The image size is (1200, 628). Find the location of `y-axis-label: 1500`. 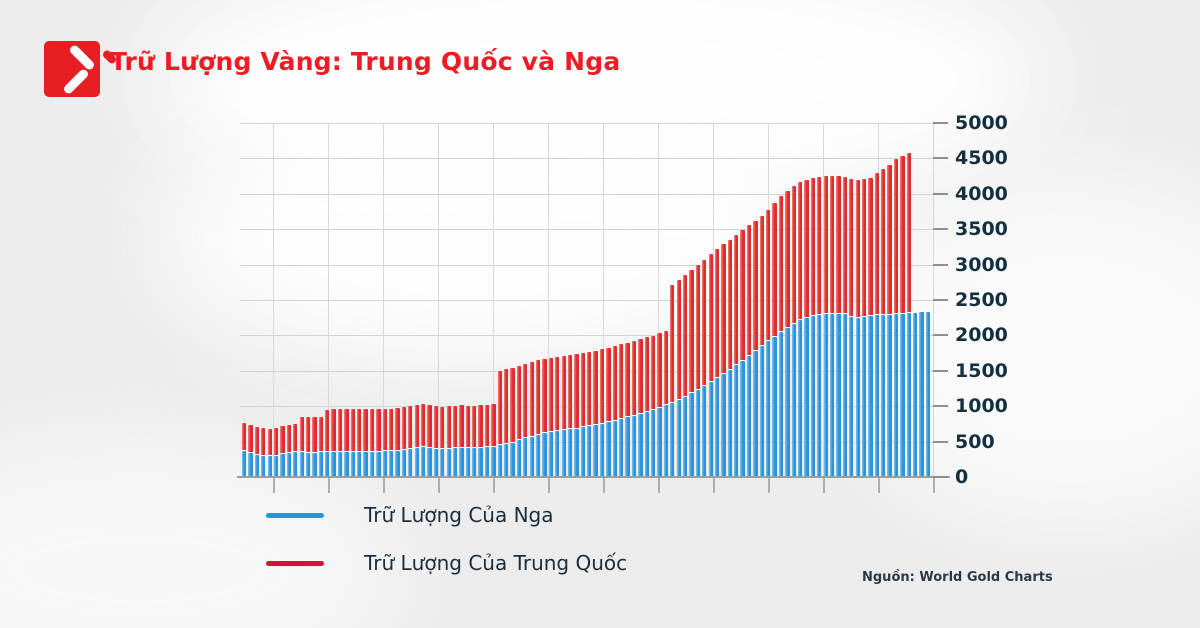

y-axis-label: 1500 is located at coordinates (981, 370).